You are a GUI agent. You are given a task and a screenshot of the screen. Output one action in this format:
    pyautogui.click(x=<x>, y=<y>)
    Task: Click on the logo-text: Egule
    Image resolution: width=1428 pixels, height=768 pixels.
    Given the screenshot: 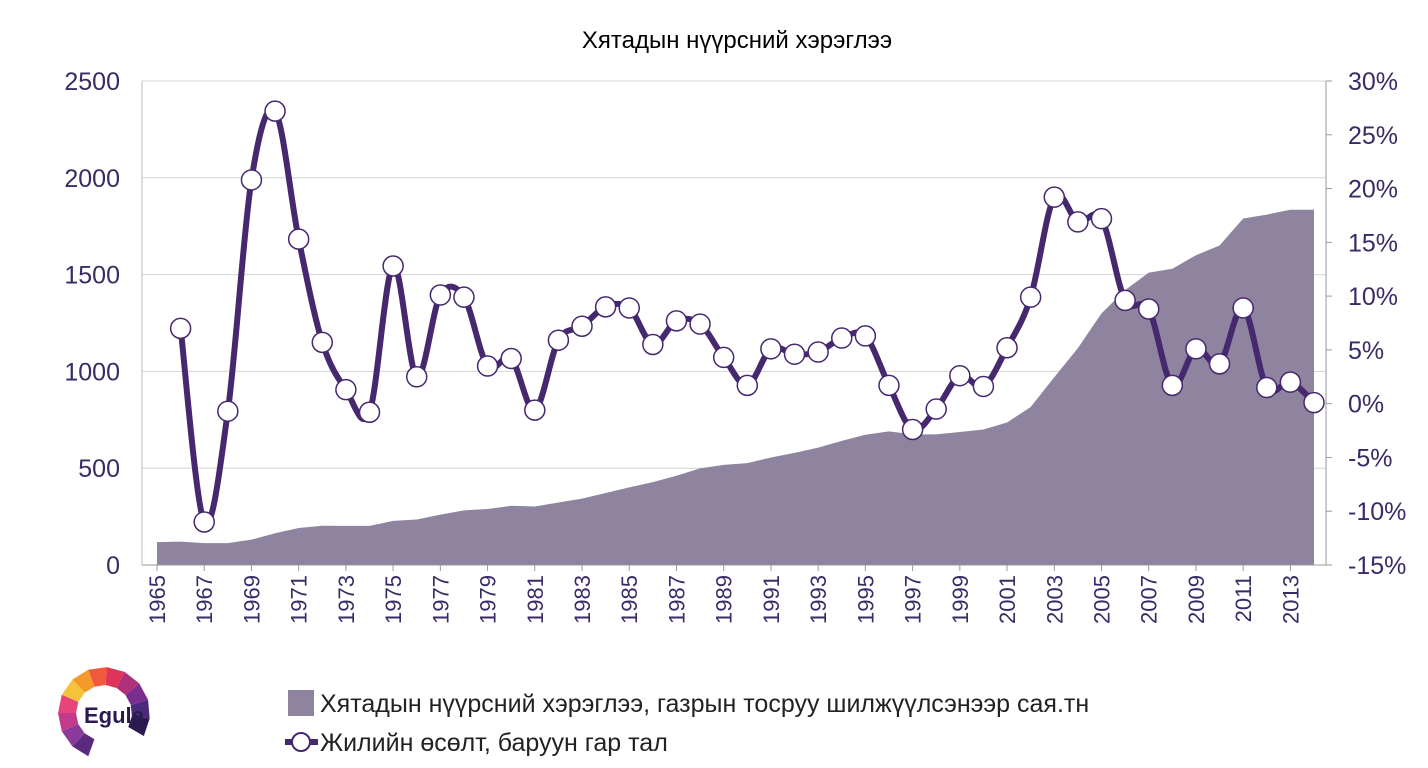 What is the action you would take?
    pyautogui.click(x=114, y=715)
    